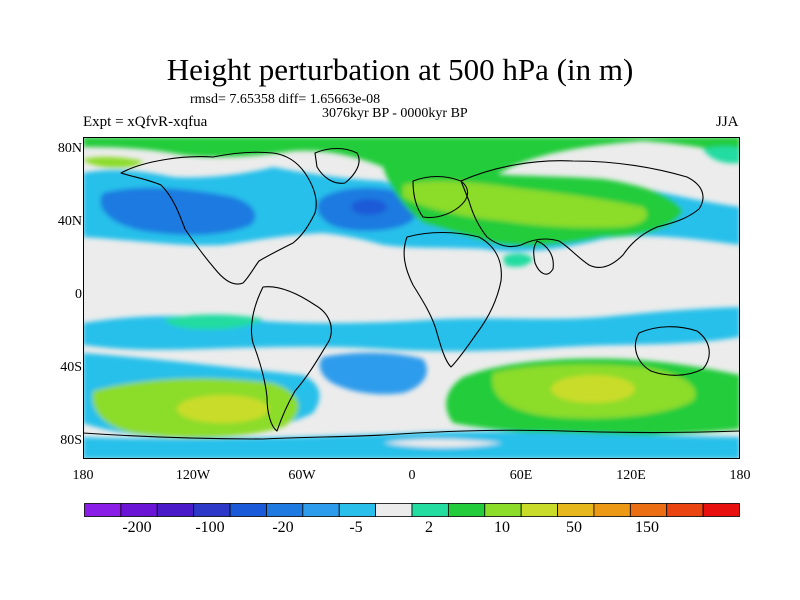 The width and height of the screenshot is (800, 600). Describe the element at coordinates (71, 440) in the screenshot. I see `y-tick-label: 80S` at that location.